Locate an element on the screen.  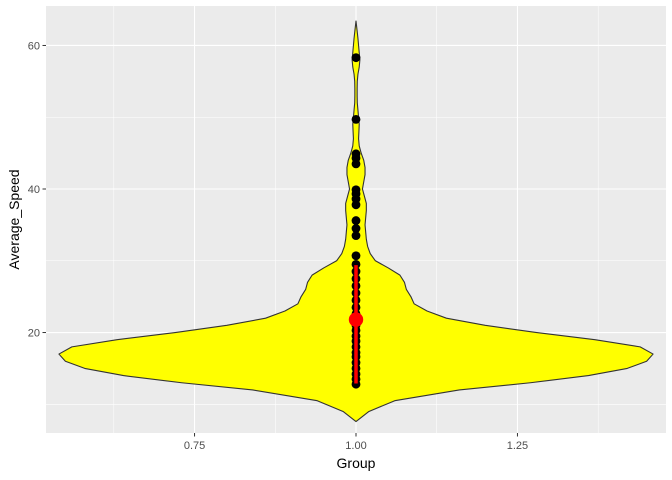
y-tick-label: 40 is located at coordinates (34, 190).